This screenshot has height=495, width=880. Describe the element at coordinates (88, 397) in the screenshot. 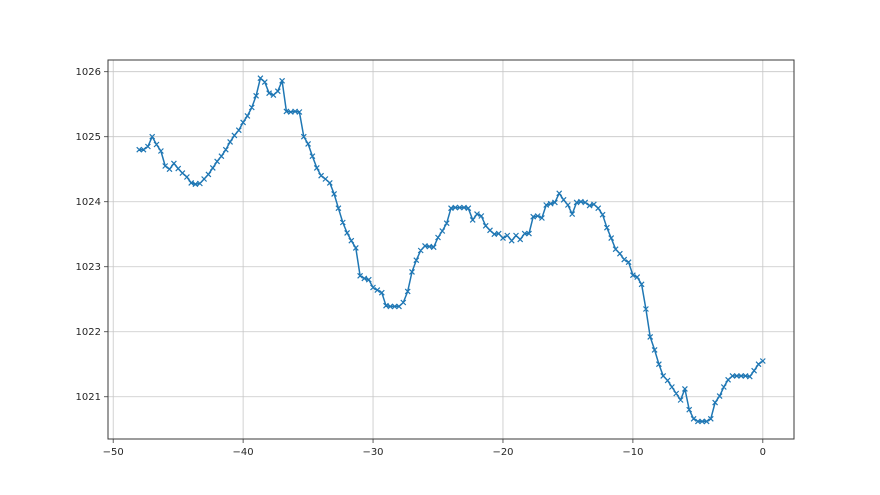

I see `y-tick-label: 1021` at that location.